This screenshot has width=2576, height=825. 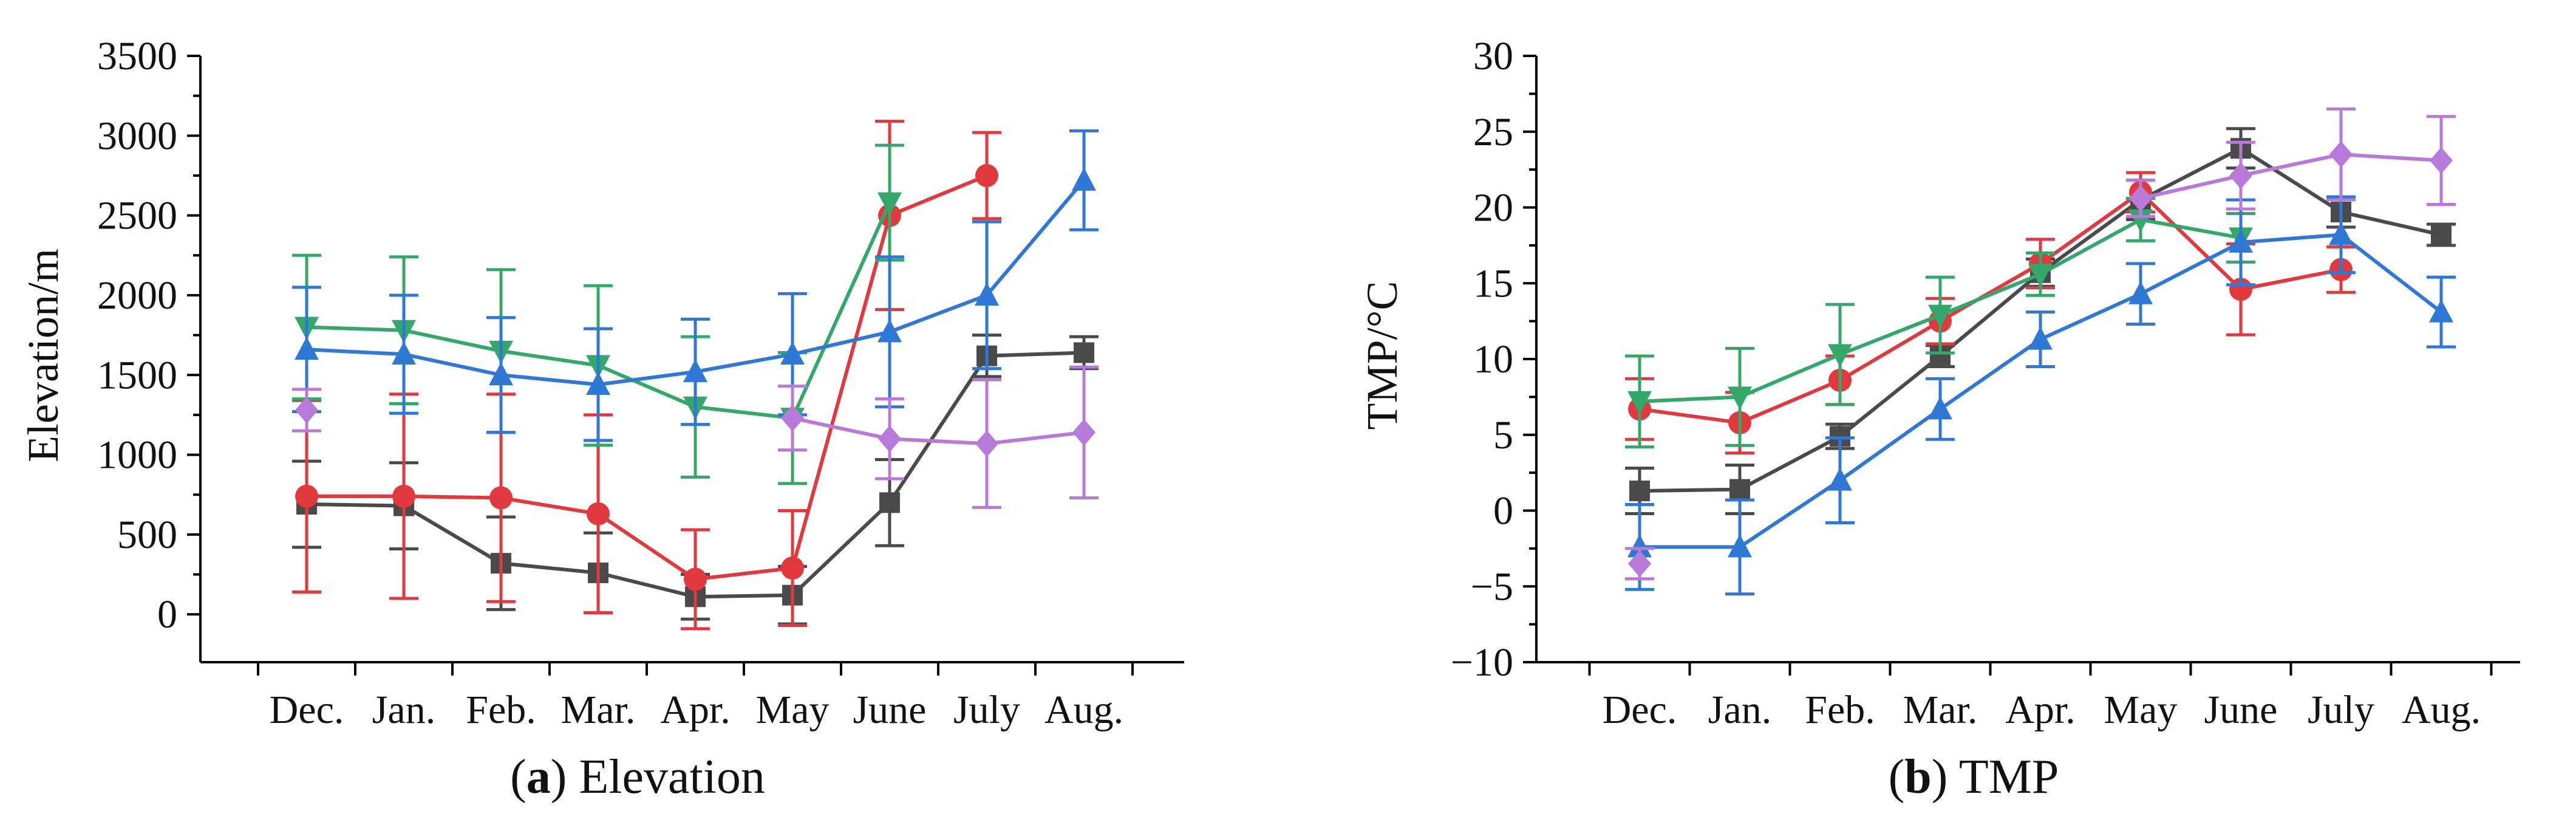 What do you see at coordinates (1493, 208) in the screenshot?
I see `y-tick-label: 20` at bounding box center [1493, 208].